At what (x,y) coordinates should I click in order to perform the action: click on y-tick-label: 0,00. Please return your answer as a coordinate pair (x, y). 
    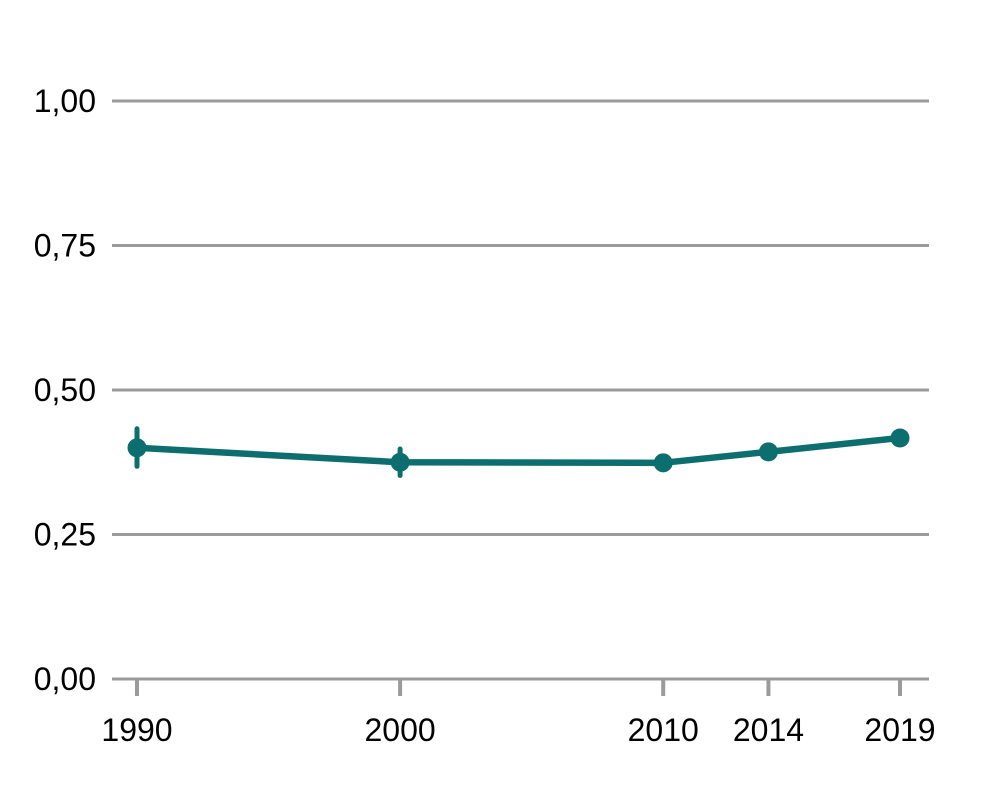
    Looking at the image, I should click on (65, 679).